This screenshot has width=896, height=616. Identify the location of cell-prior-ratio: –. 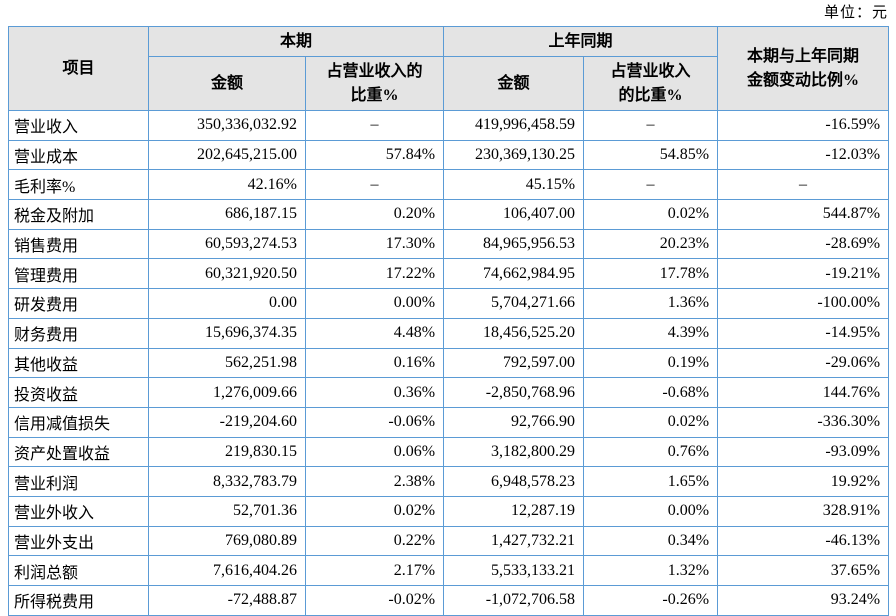
(651, 185).